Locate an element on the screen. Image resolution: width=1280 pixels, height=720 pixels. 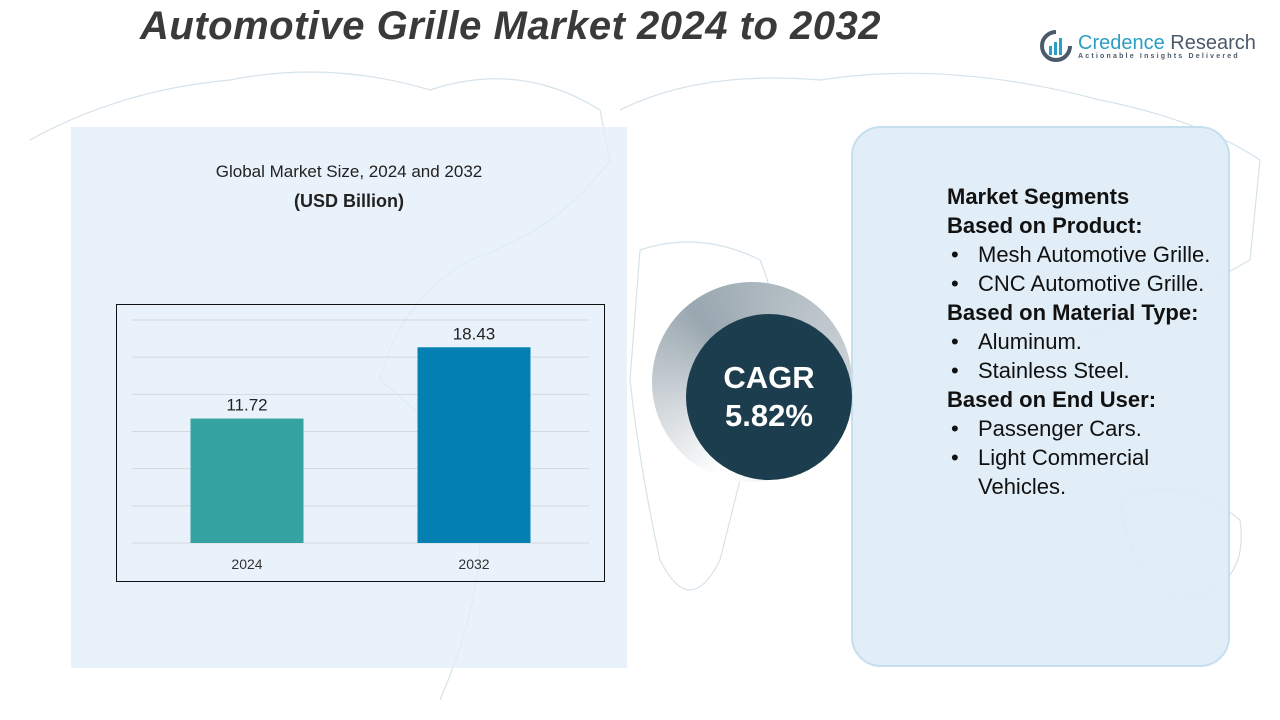
x-tick-label: 2024 is located at coordinates (246, 564).